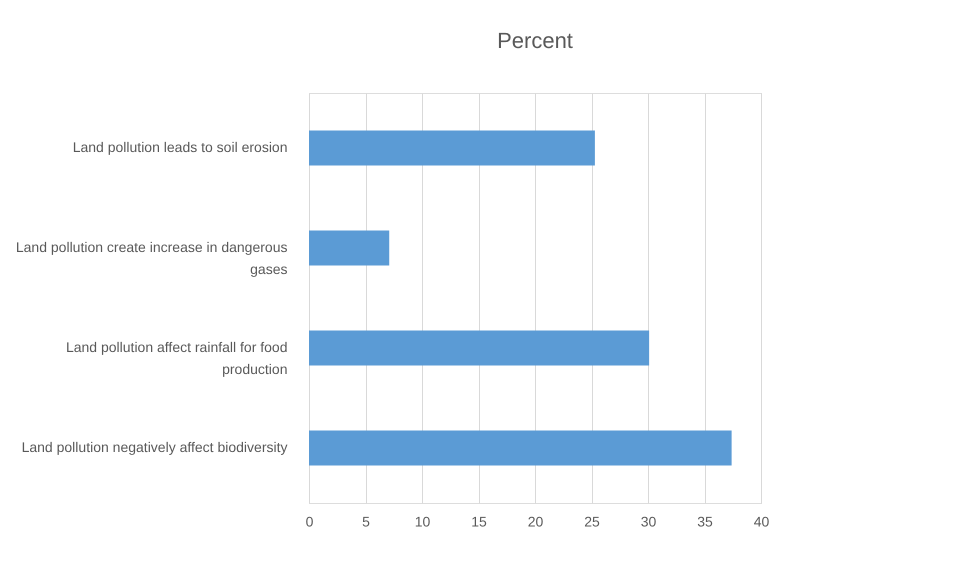 Image resolution: width=964 pixels, height=583 pixels. Describe the element at coordinates (705, 522) in the screenshot. I see `x-tick-label: 35` at that location.